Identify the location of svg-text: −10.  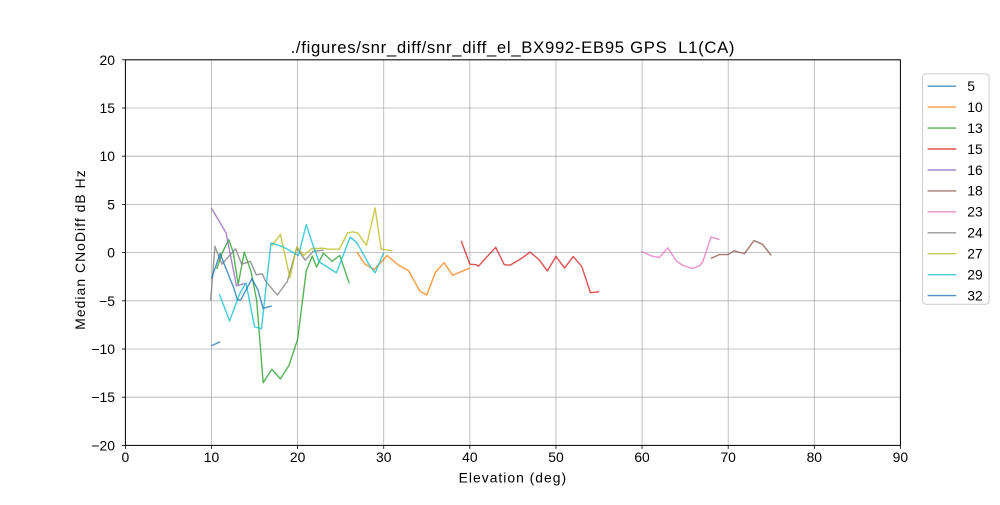
(103, 349).